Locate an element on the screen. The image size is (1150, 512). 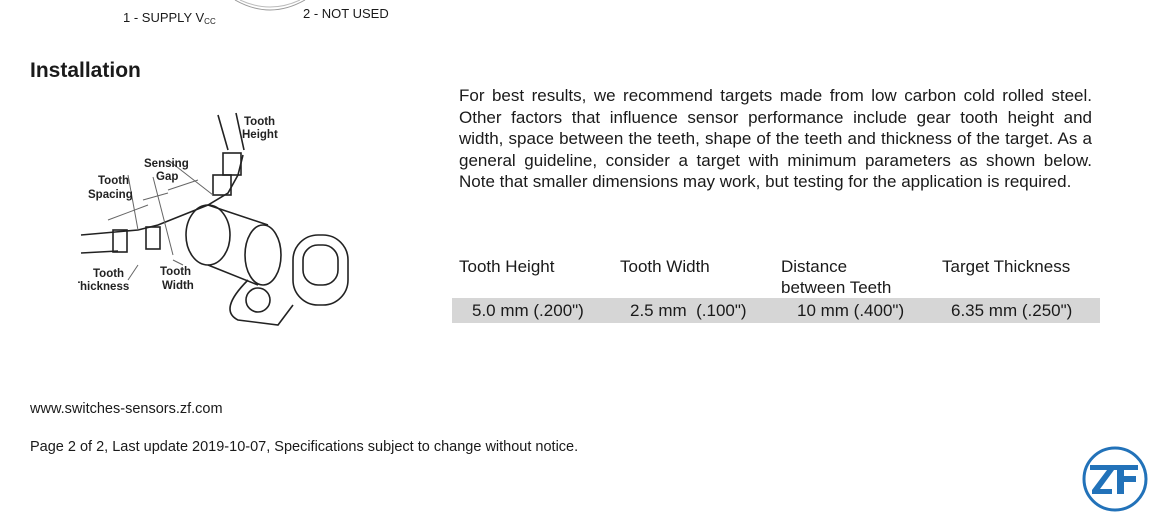
label-tooth-thickness-2: Thickness is located at coordinates (103, 287).